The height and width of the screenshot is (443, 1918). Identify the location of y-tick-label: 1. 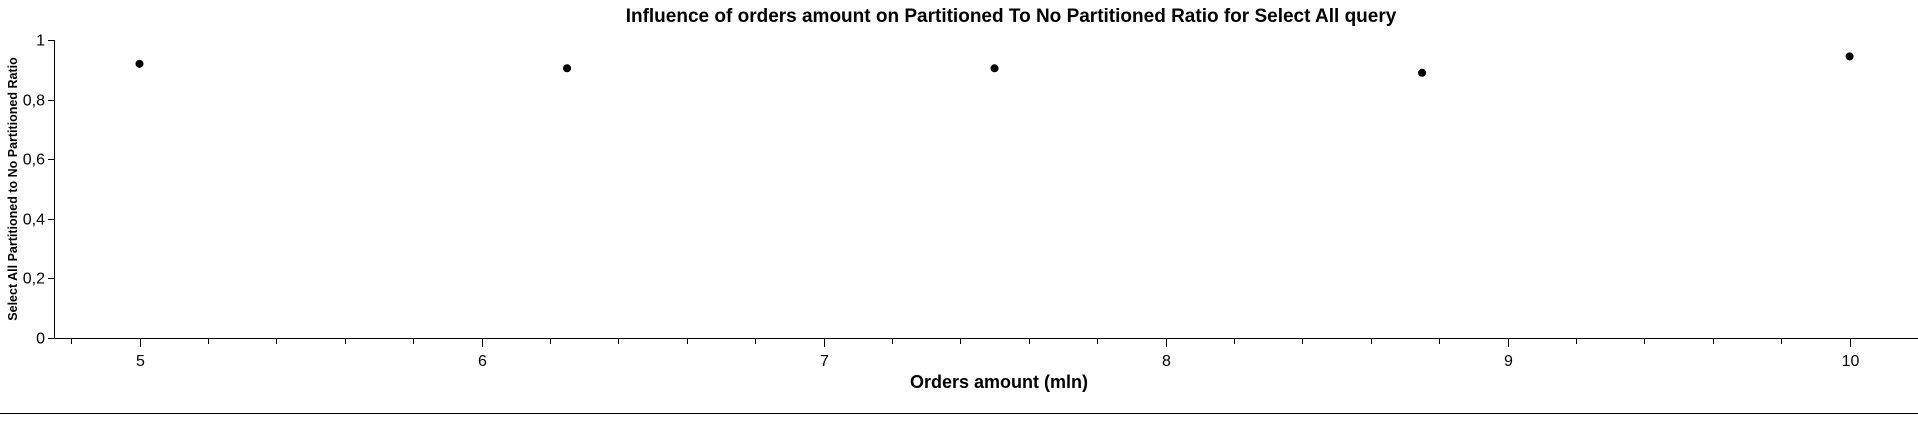
(40, 41).